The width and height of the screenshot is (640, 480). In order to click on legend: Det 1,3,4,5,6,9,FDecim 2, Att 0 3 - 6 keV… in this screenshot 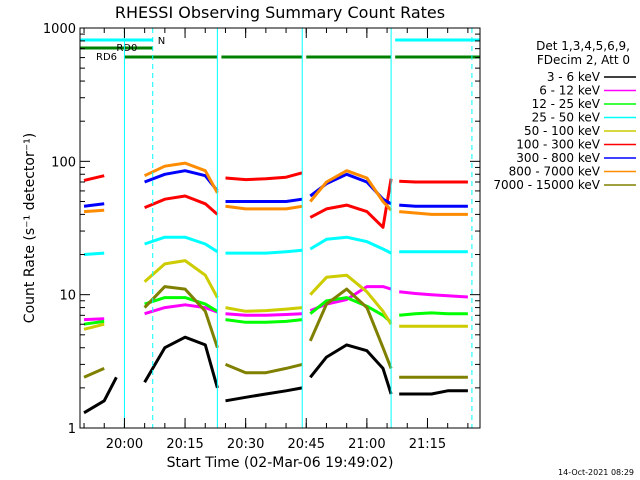, I will do `click(564, 115)`.